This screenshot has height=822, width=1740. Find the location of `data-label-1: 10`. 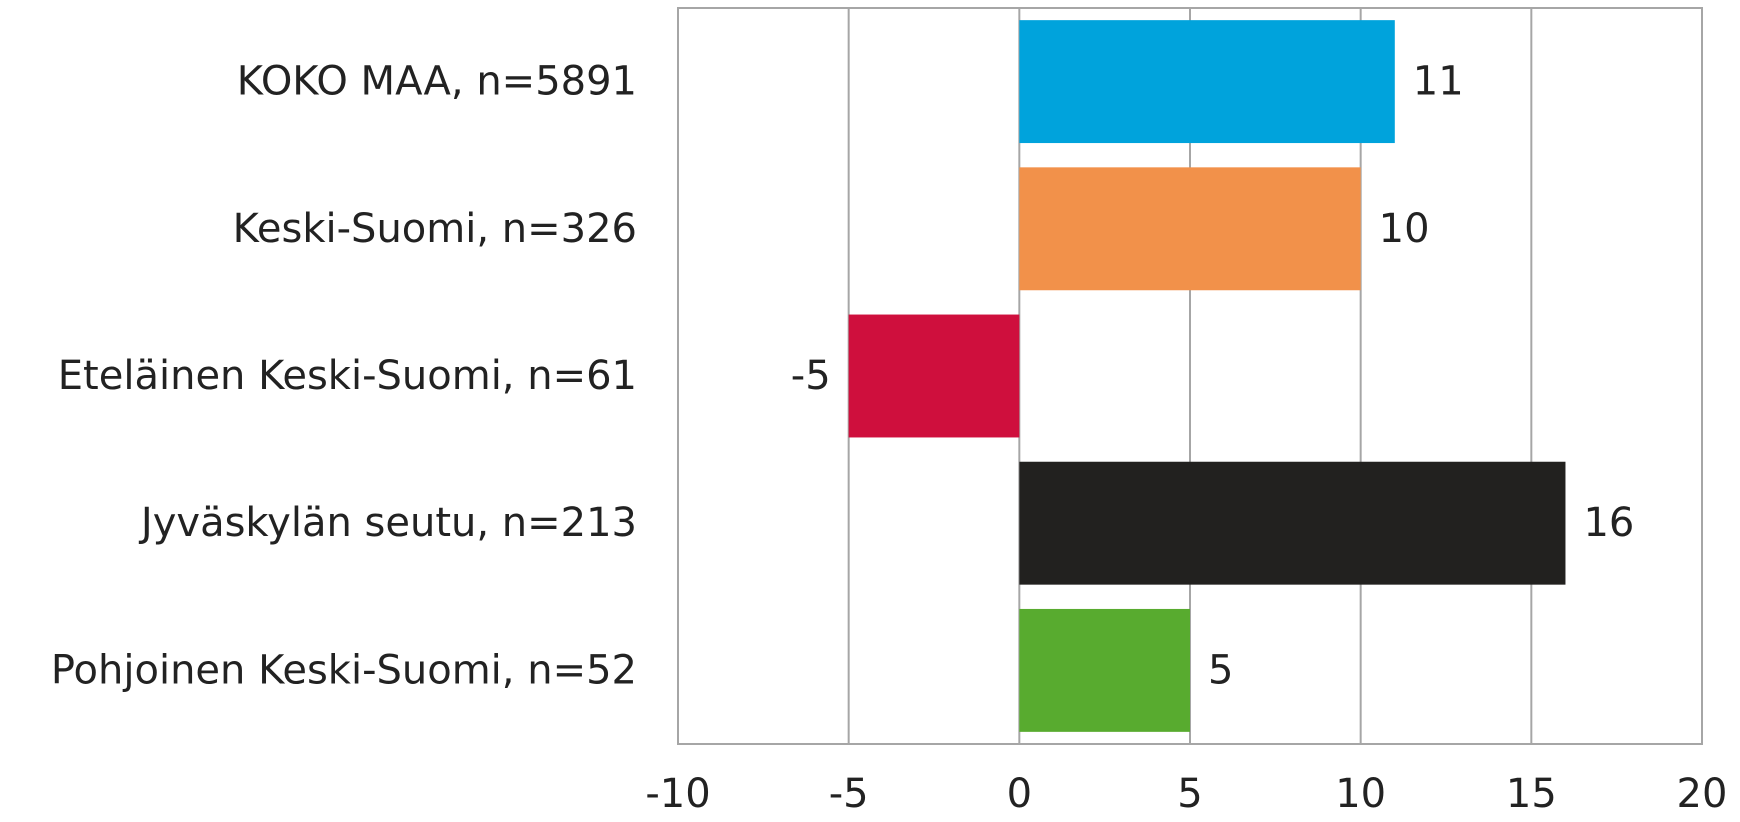

data-label-1: 10 is located at coordinates (1404, 229).